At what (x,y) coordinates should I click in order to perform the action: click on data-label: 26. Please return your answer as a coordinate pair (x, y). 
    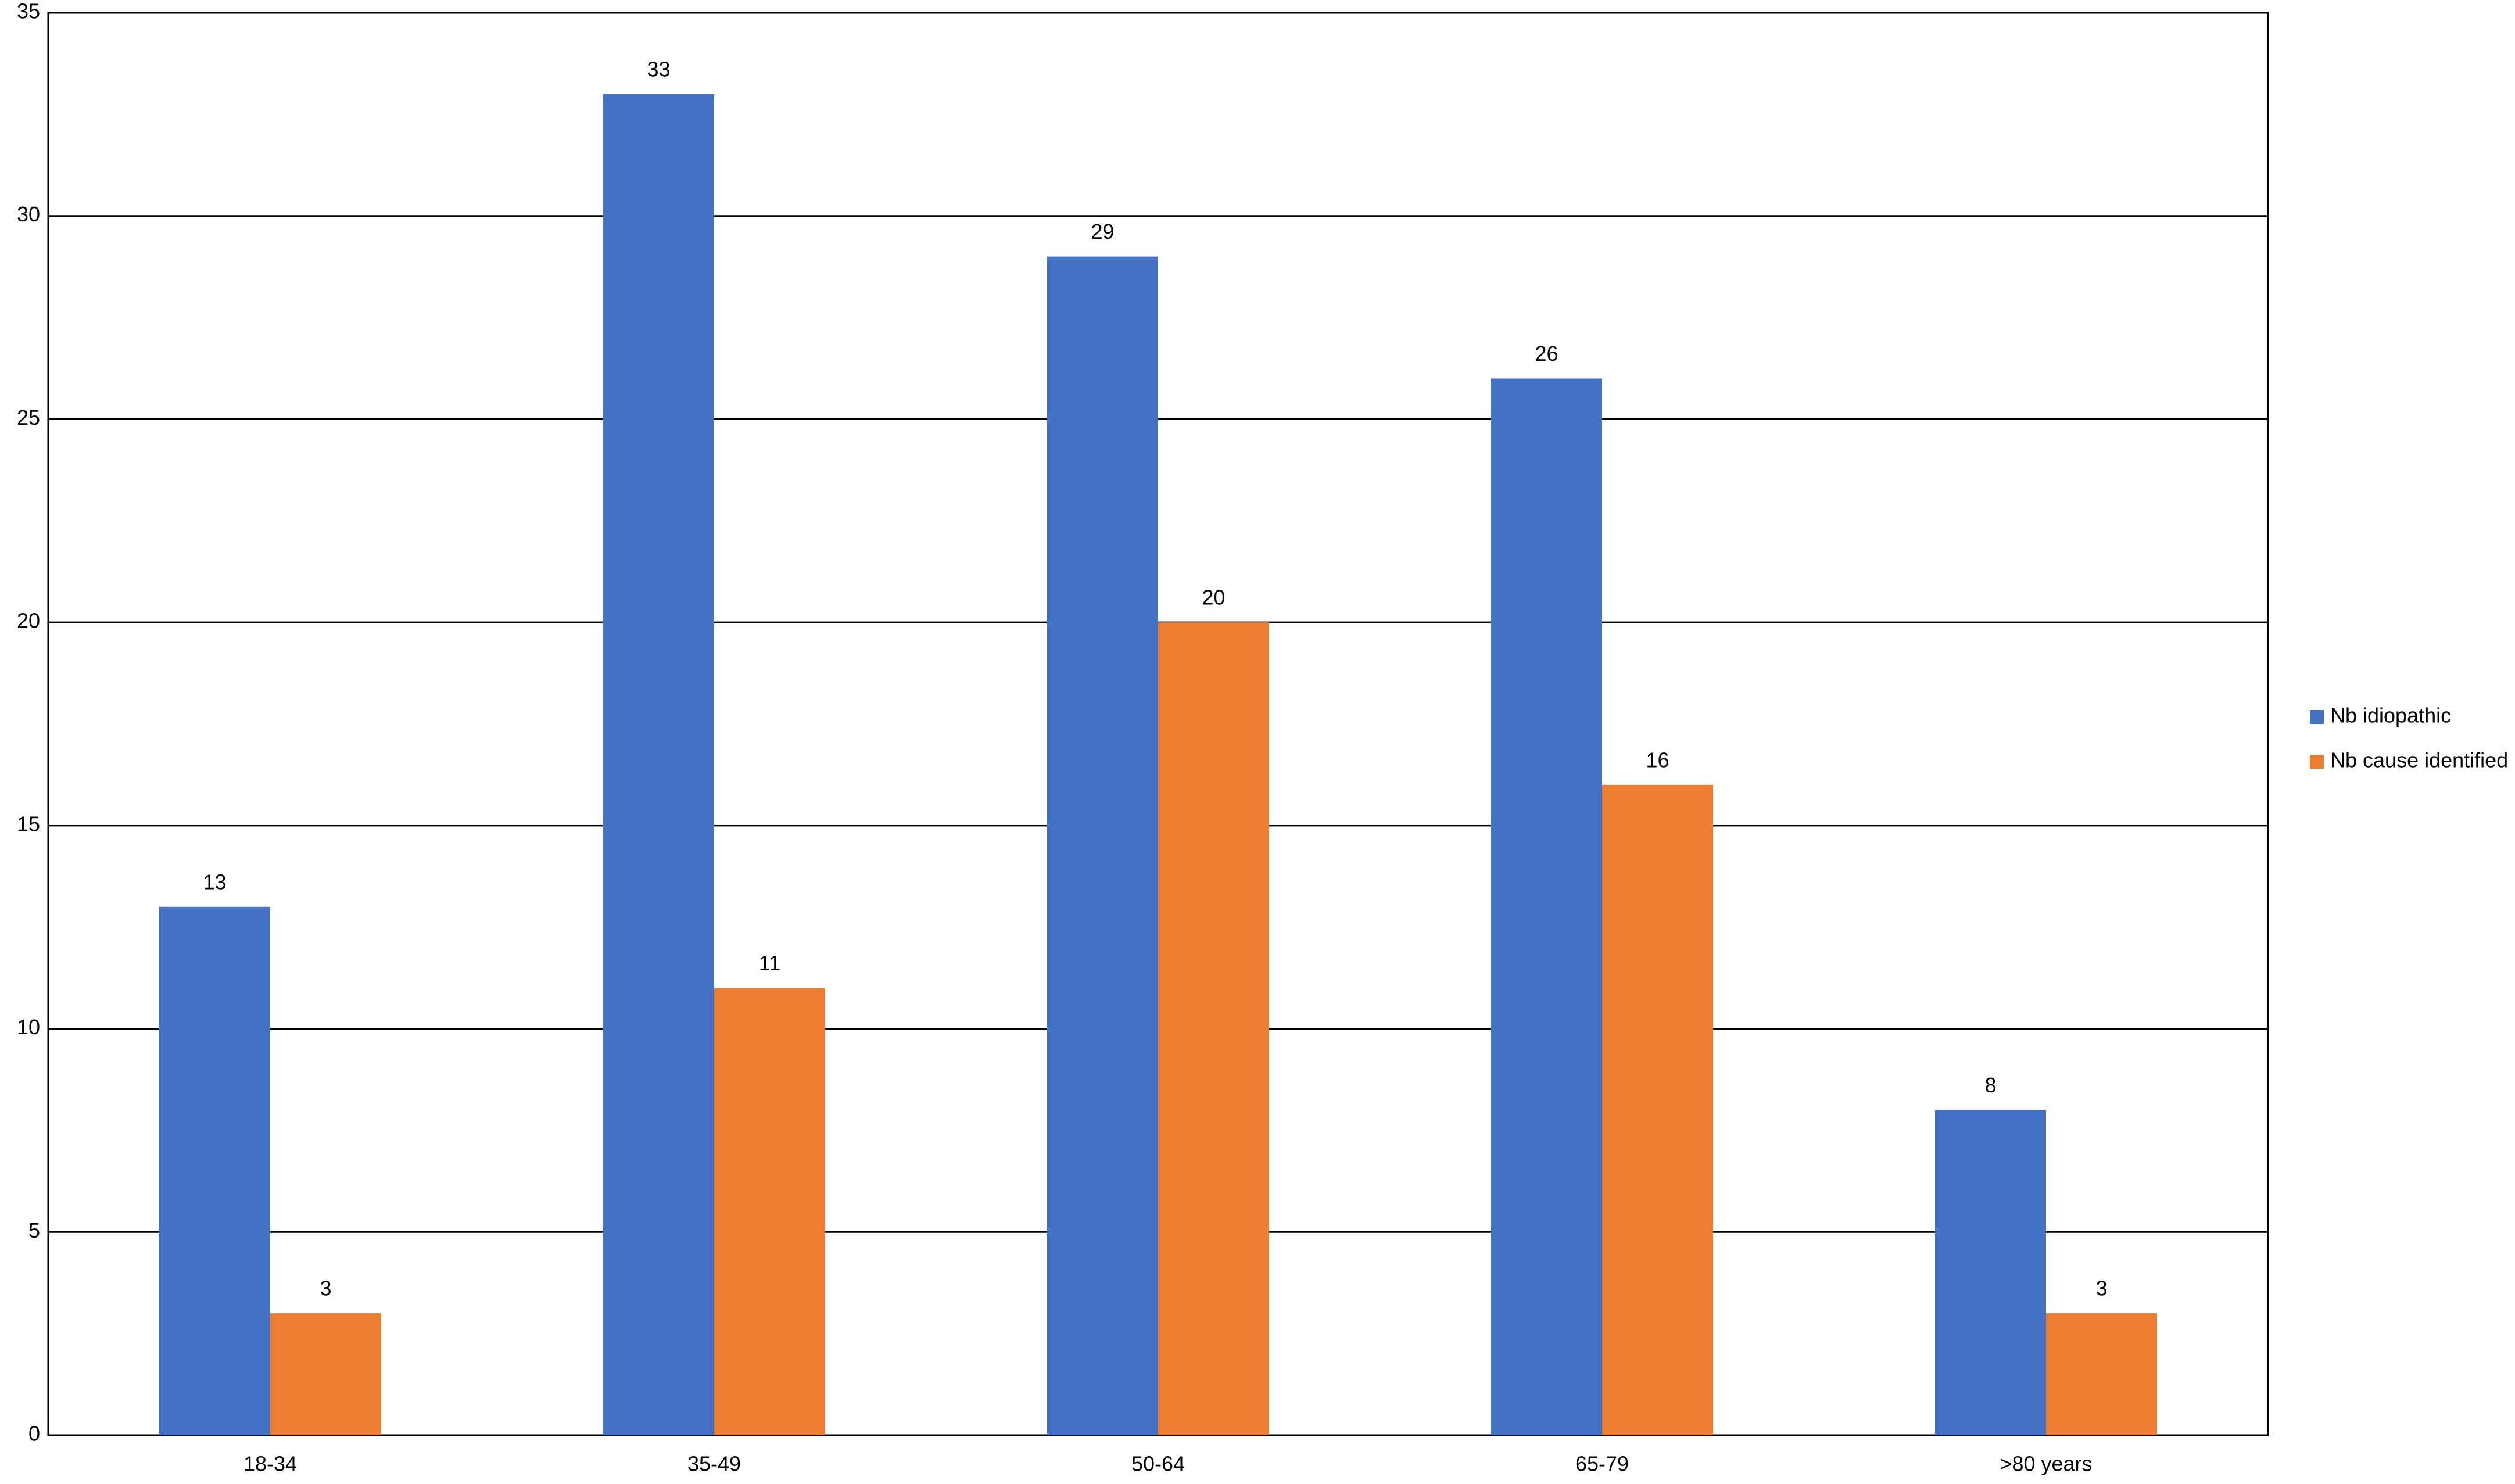
    Looking at the image, I should click on (1547, 353).